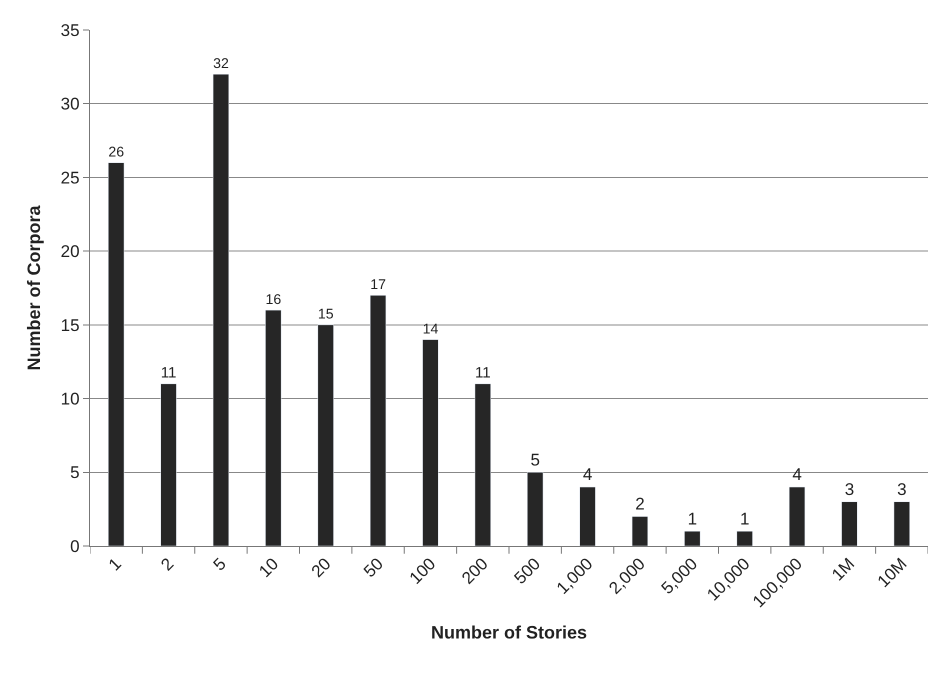 This screenshot has height=676, width=938. I want to click on y-tick-label: 25, so click(70, 178).